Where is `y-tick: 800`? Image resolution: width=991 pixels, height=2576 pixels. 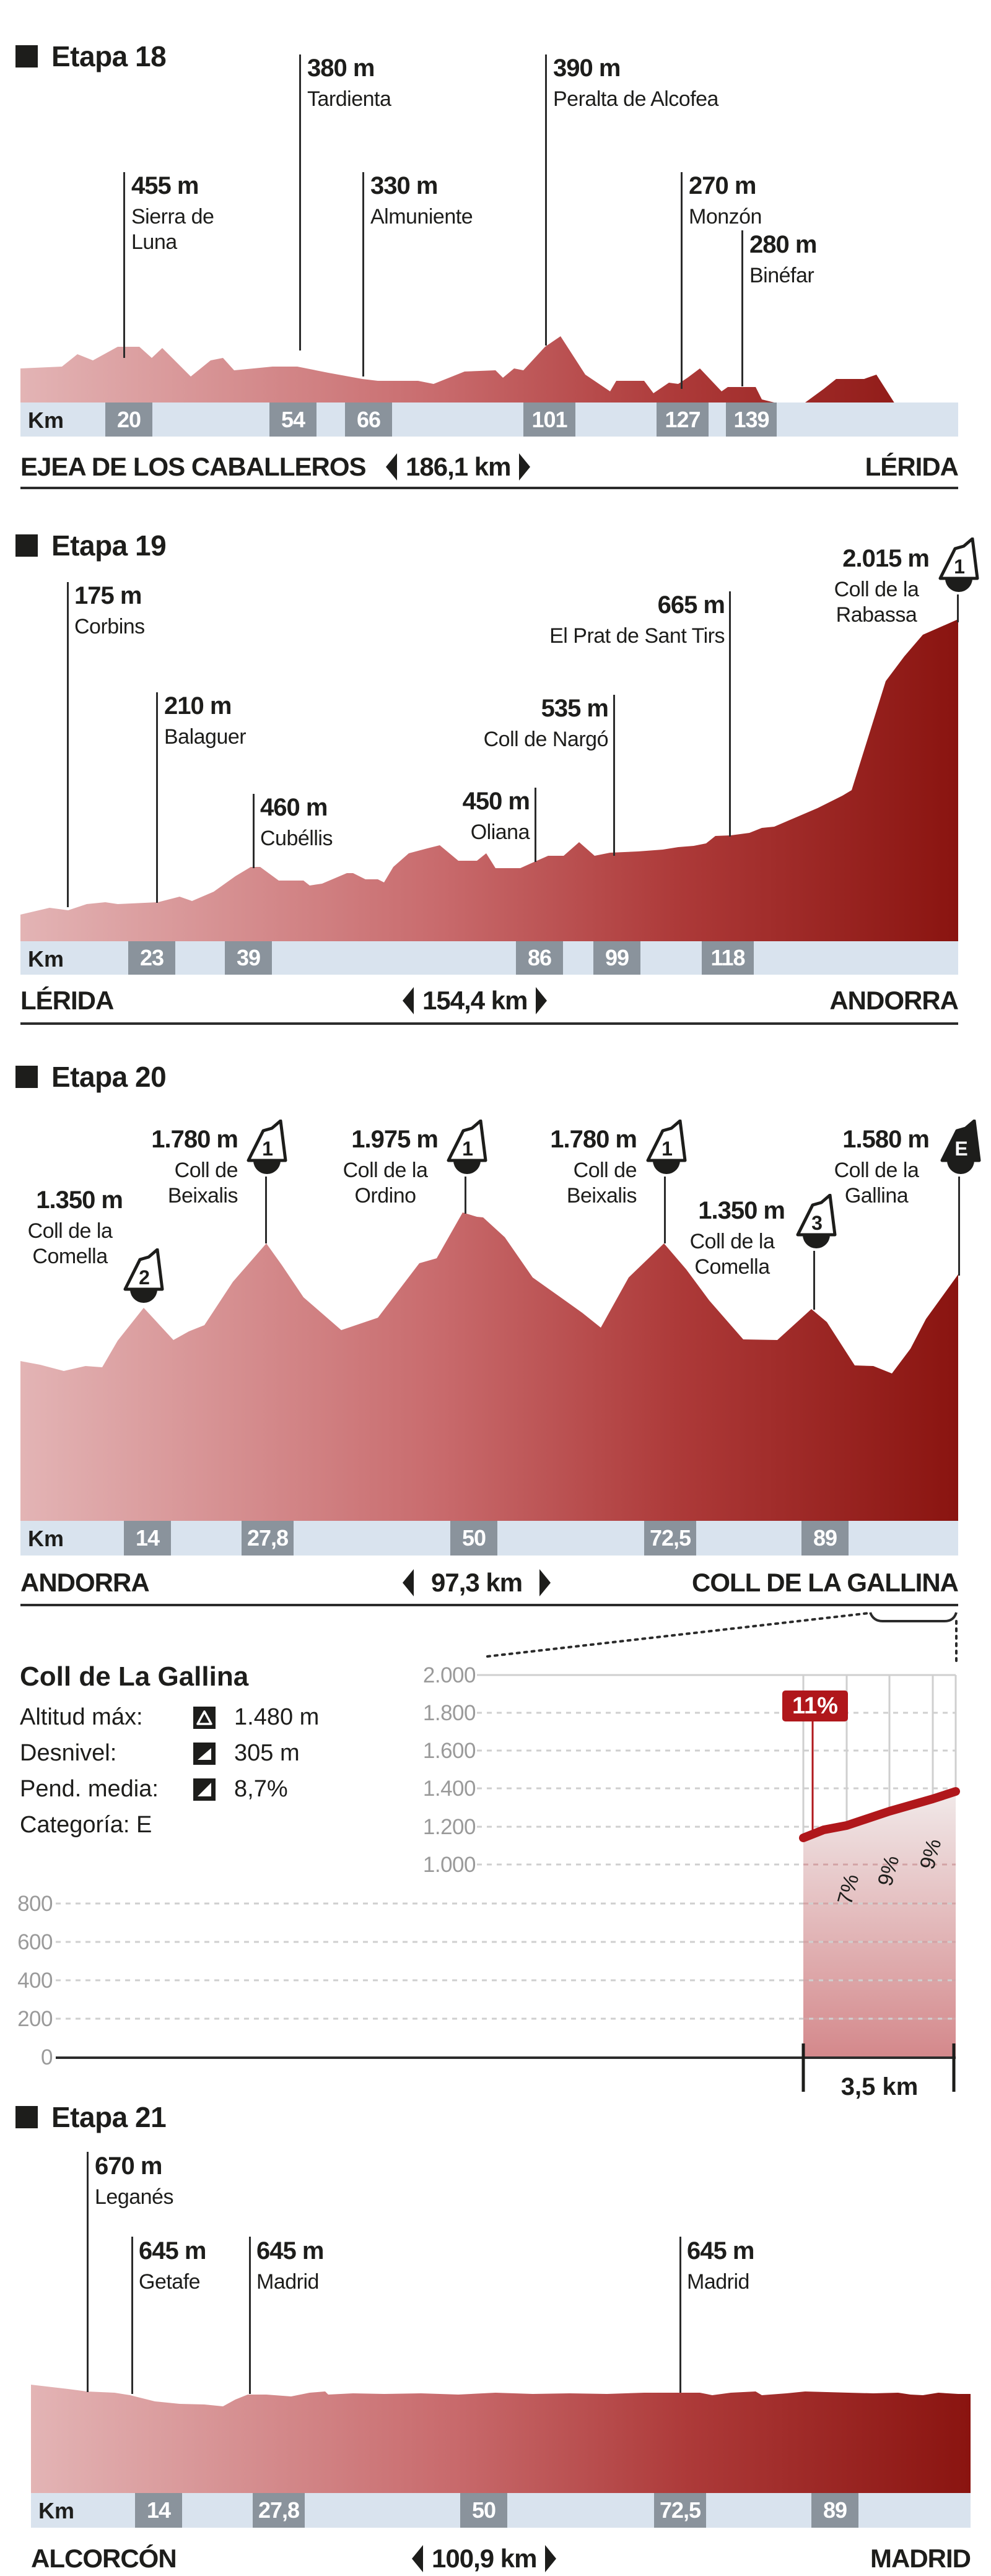 y-tick: 800 is located at coordinates (35, 1904).